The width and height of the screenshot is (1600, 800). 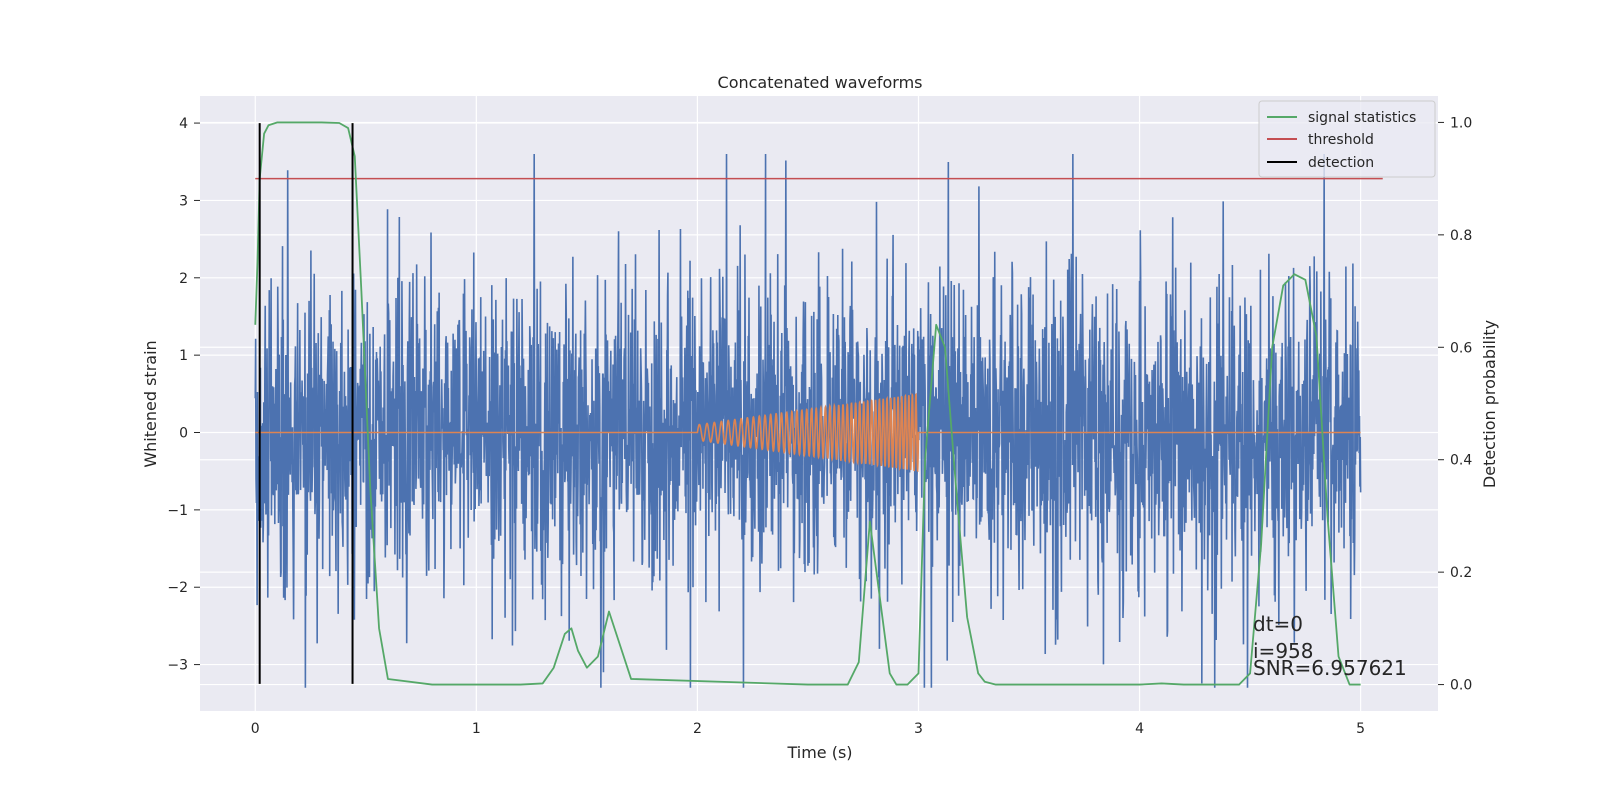 I want to click on legend-label-signal-statistics: signal statistics, so click(x=1362, y=118).